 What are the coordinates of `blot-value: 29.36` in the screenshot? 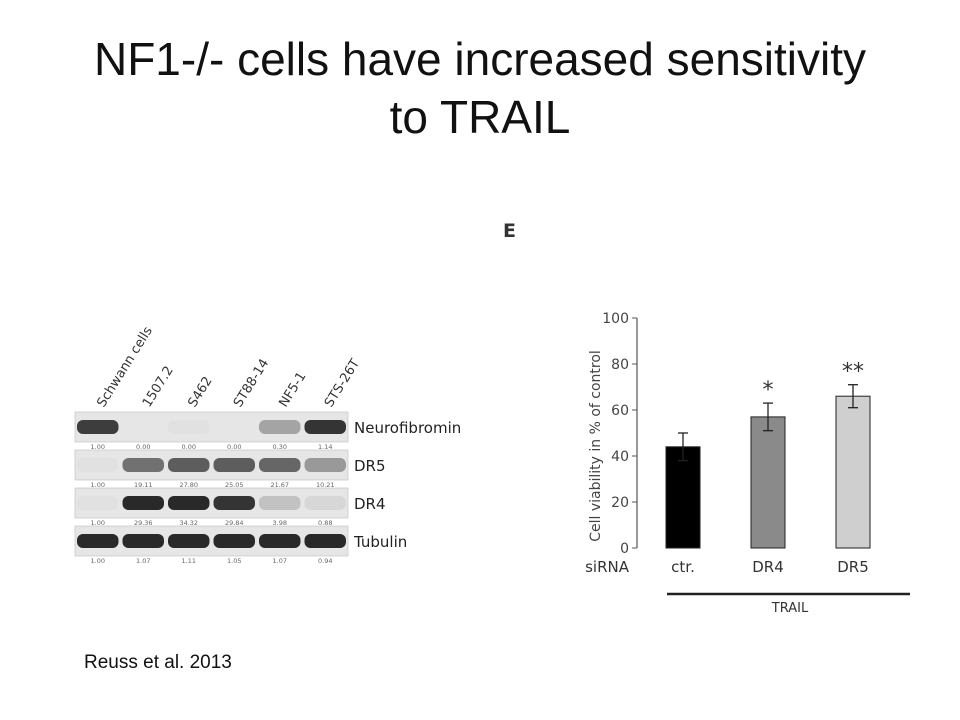 It's located at (143, 523).